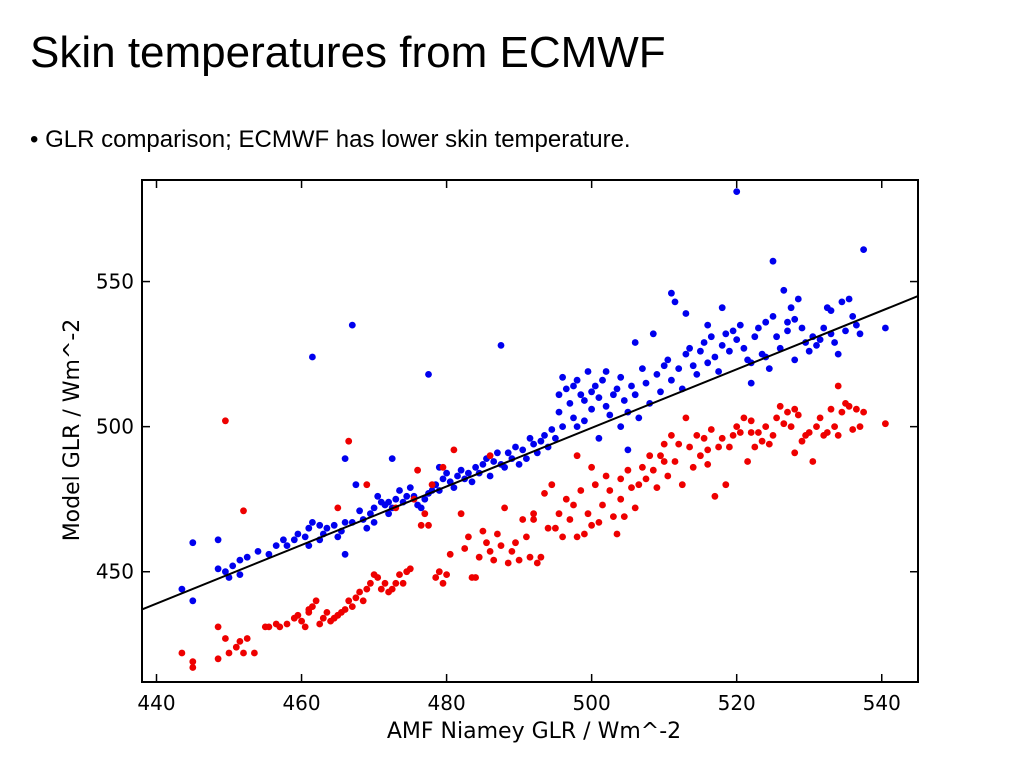 The width and height of the screenshot is (1024, 768). I want to click on x-tick-label: 520, so click(737, 703).